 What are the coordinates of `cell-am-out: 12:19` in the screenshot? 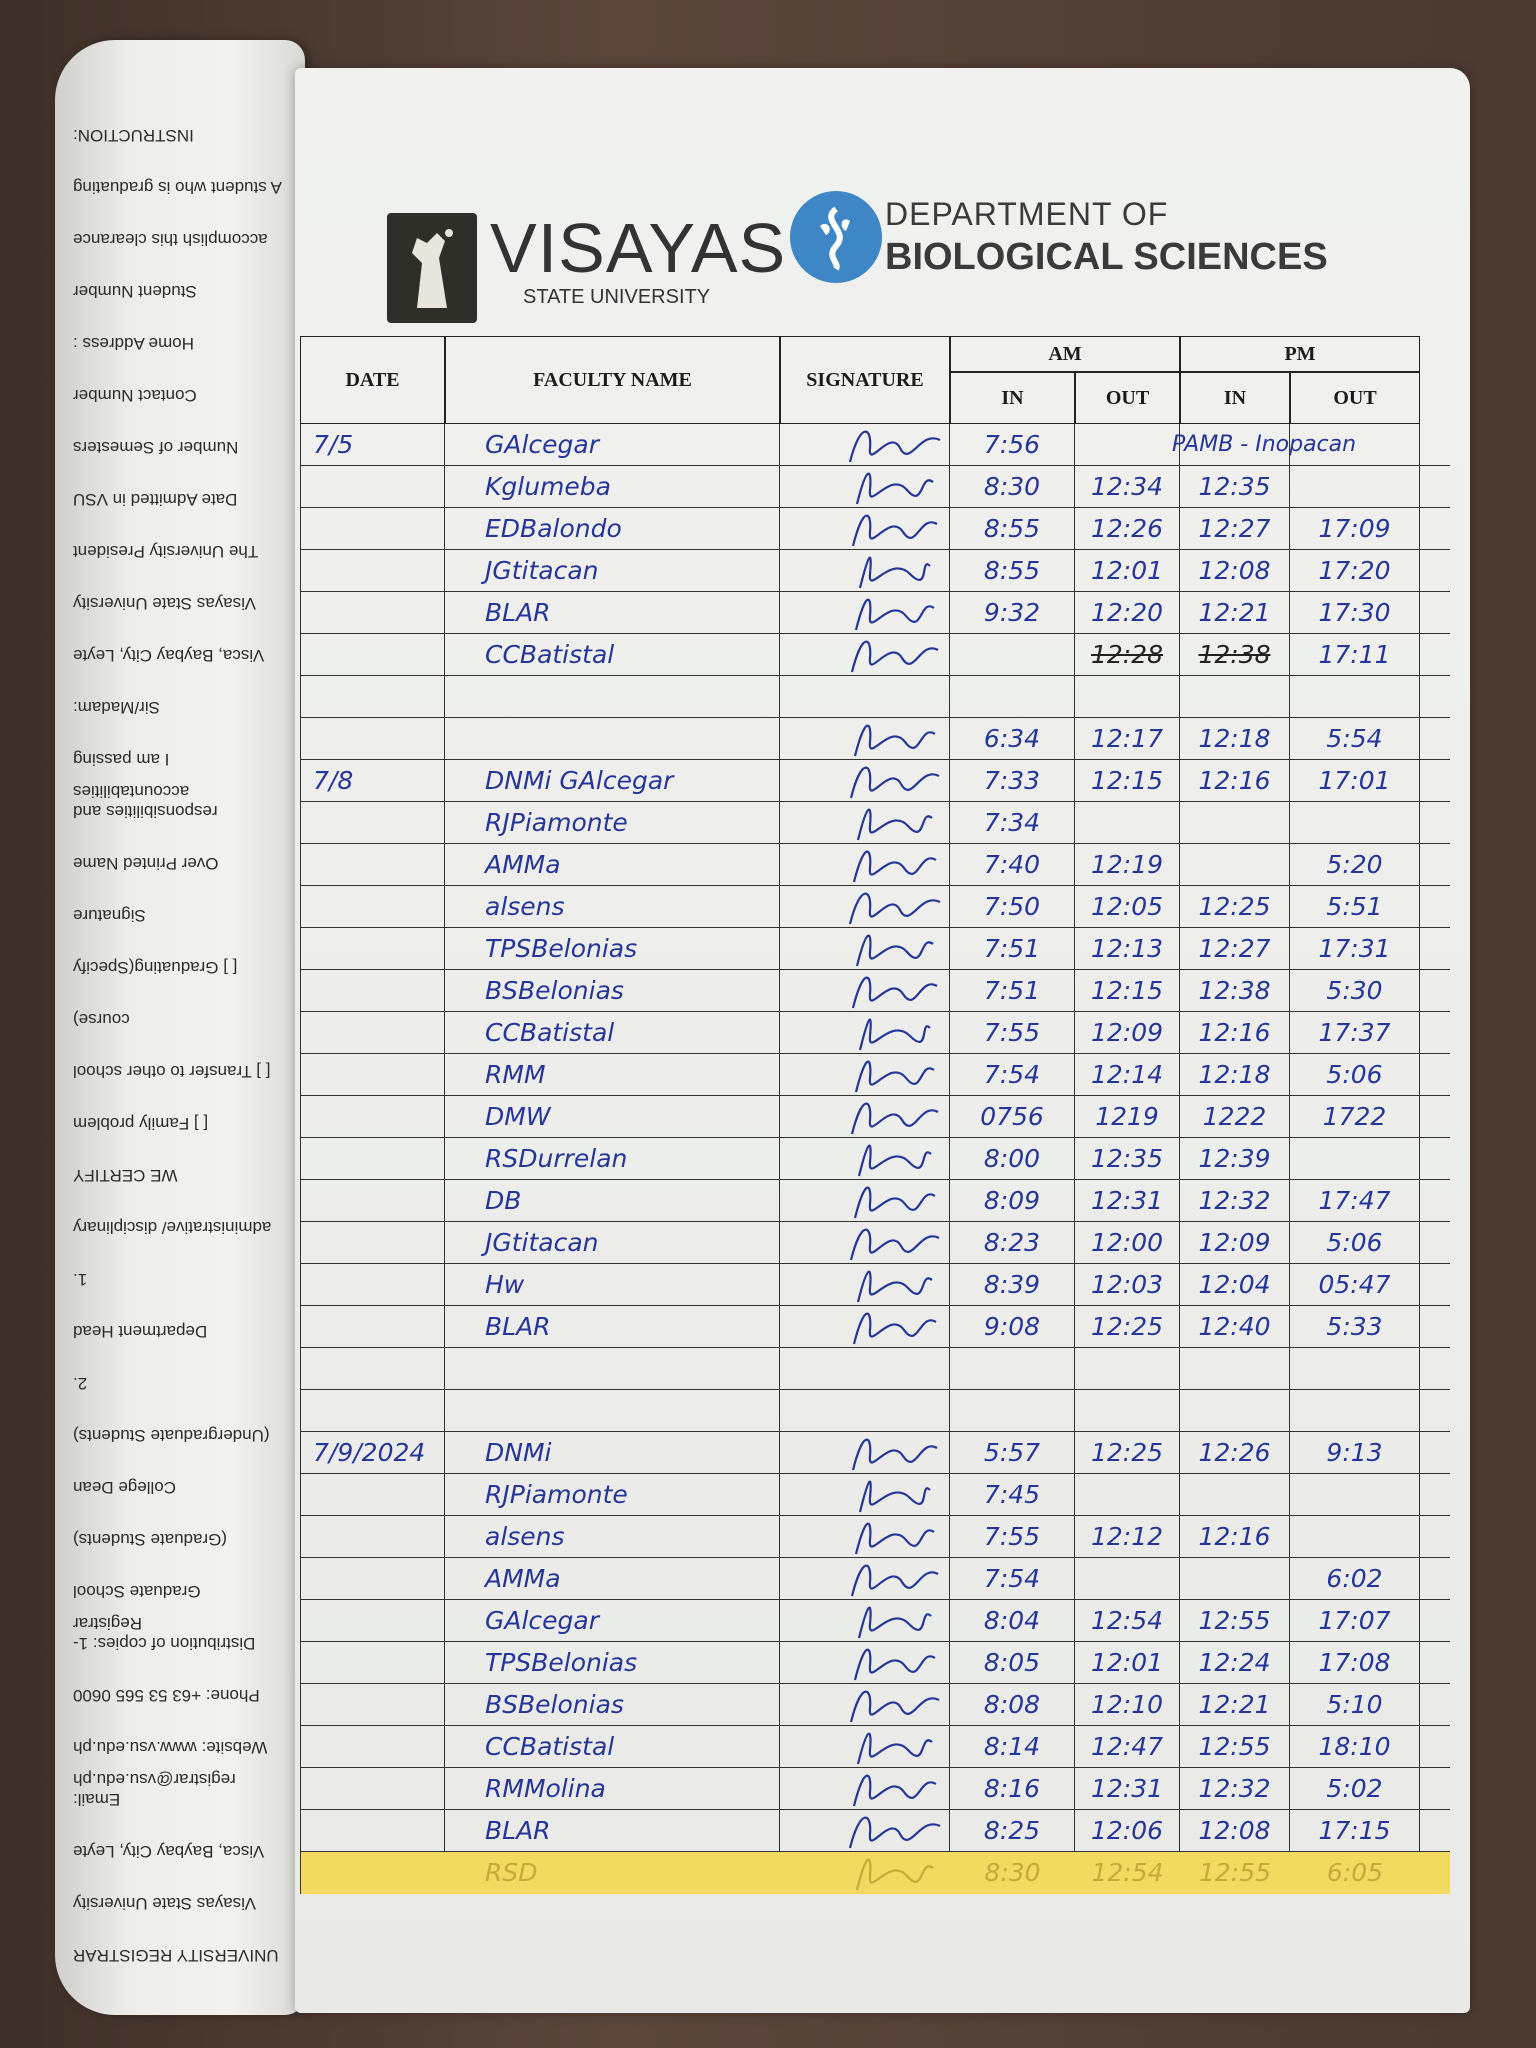 It's located at (1127, 865).